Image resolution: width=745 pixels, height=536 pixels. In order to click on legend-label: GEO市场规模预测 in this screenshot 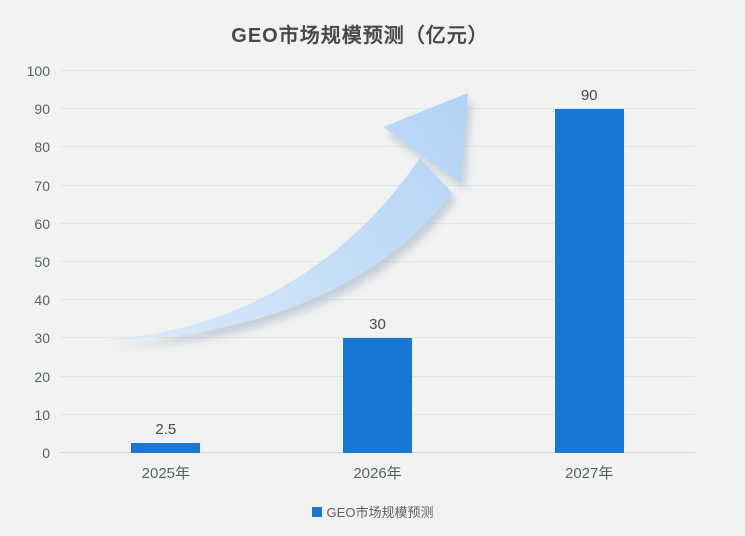, I will do `click(380, 512)`.